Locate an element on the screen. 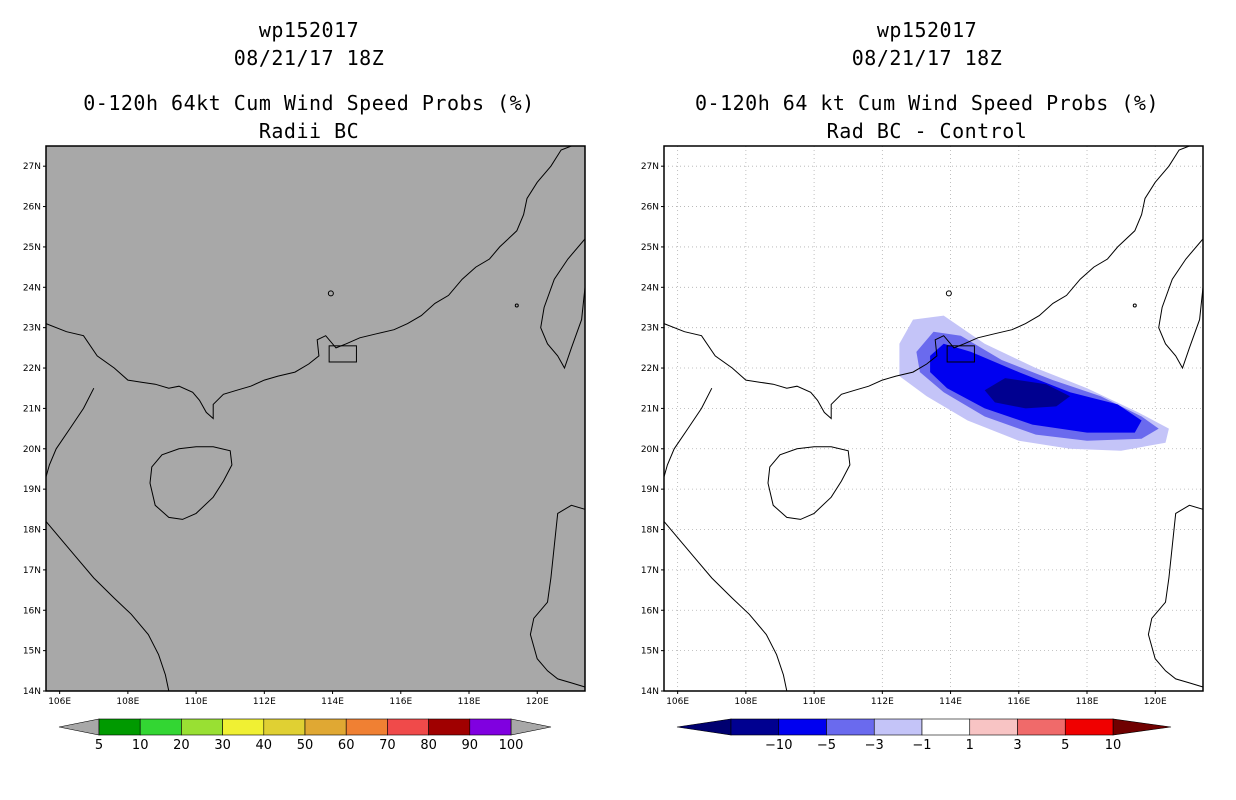 Image resolution: width=1236 pixels, height=800 pixels. colorbar-label: 80 is located at coordinates (428, 745).